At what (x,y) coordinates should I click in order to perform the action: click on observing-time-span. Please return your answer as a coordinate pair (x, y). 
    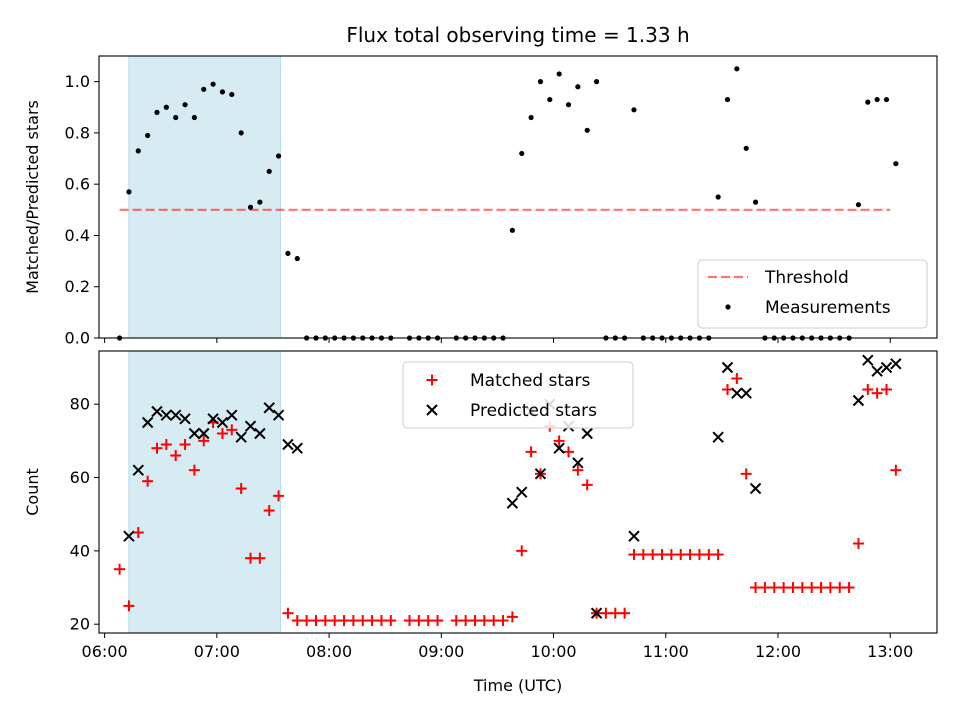
    Looking at the image, I should click on (204, 197).